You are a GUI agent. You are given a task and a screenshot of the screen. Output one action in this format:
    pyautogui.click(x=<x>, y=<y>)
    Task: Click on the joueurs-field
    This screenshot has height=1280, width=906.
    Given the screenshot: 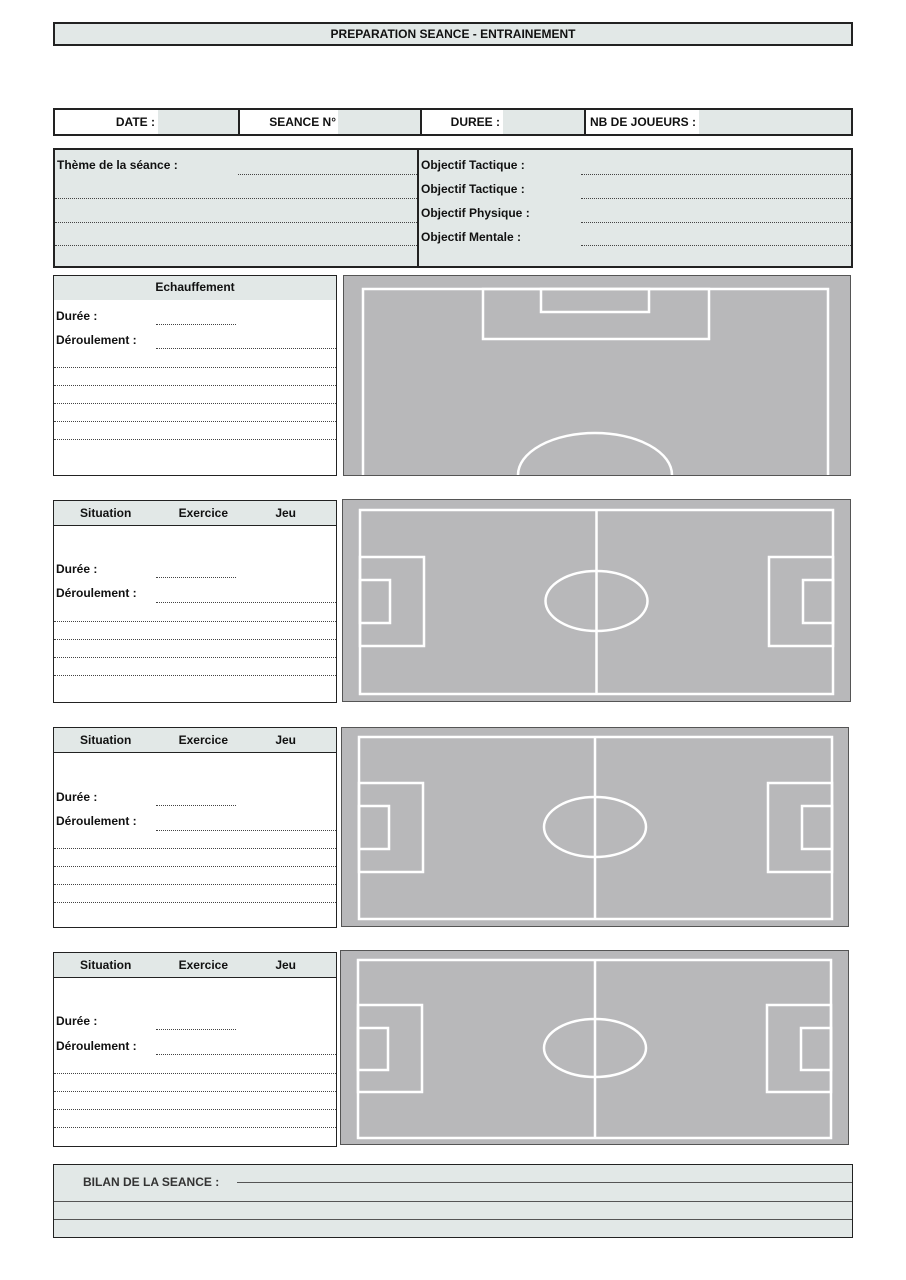 What is the action you would take?
    pyautogui.click(x=775, y=122)
    